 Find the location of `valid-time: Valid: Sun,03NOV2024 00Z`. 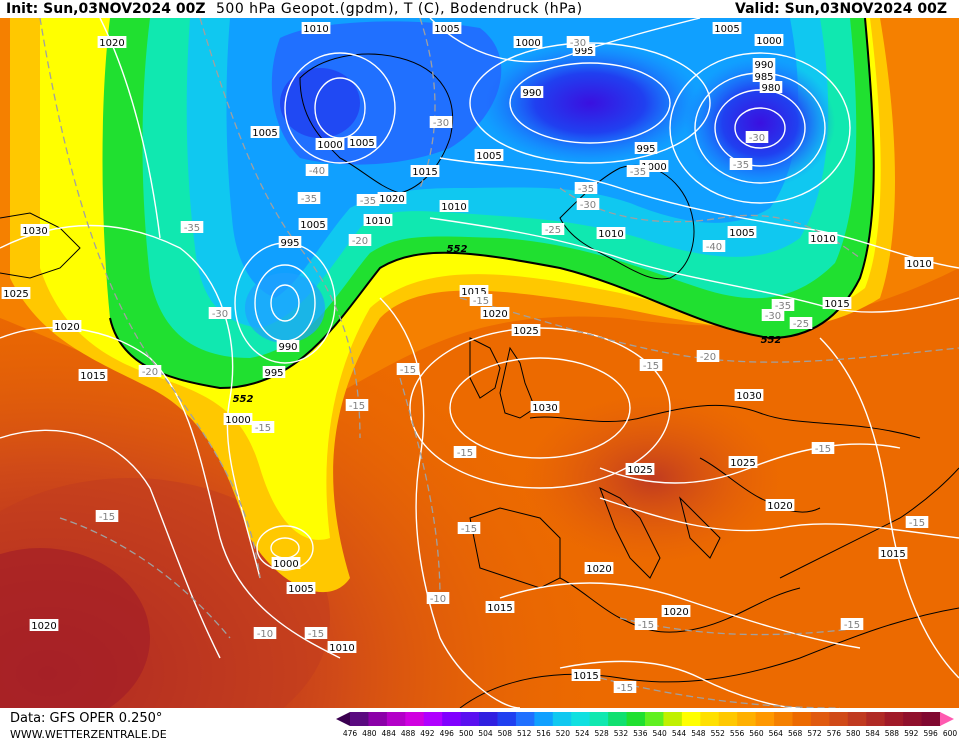

valid-time: Valid: Sun,03NOV2024 00Z is located at coordinates (841, 9).